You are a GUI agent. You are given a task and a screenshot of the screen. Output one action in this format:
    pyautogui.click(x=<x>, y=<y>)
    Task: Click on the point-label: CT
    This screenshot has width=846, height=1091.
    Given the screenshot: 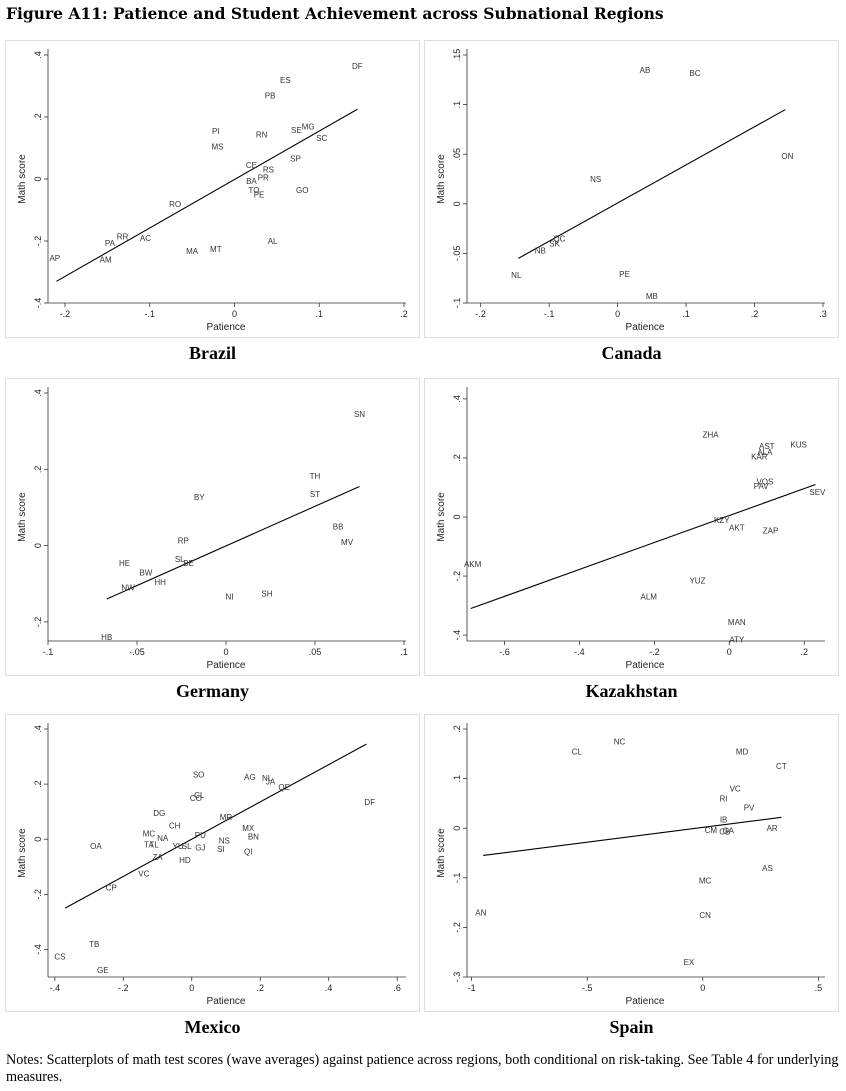 What is the action you would take?
    pyautogui.click(x=781, y=766)
    